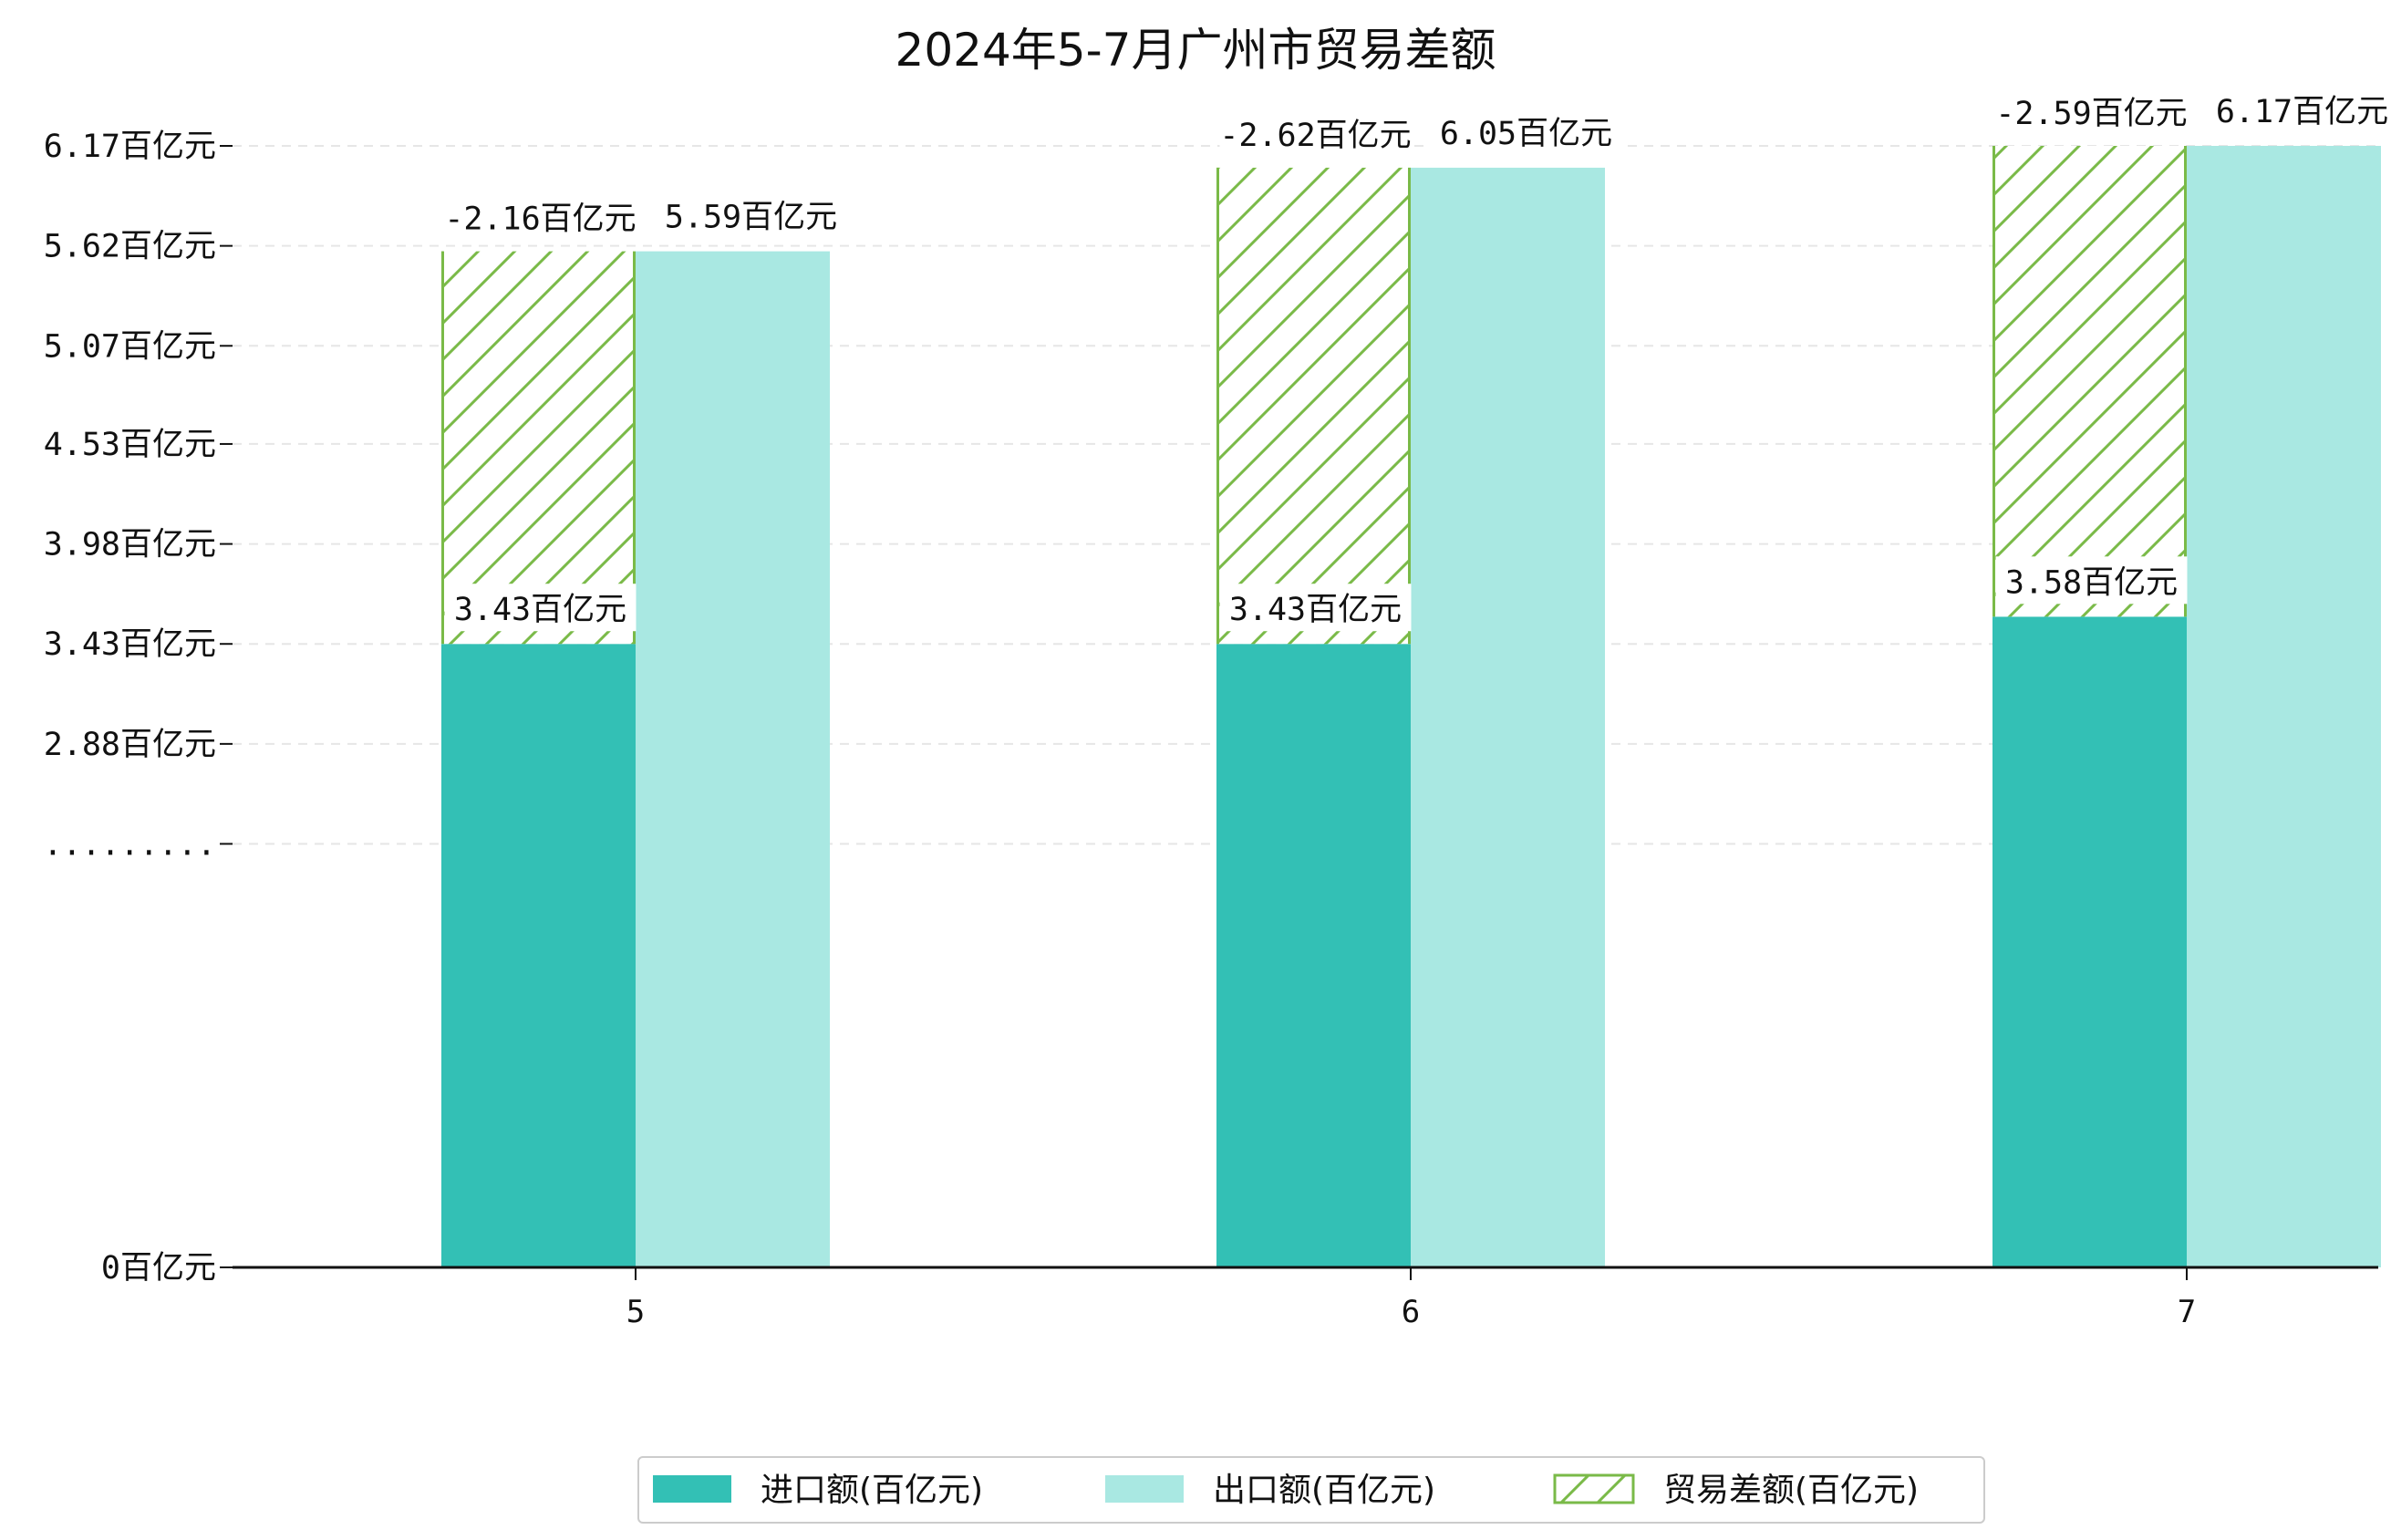 This screenshot has height=1540, width=2391. What do you see at coordinates (130, 445) in the screenshot?
I see `y-tick-label: 4.53百亿元` at bounding box center [130, 445].